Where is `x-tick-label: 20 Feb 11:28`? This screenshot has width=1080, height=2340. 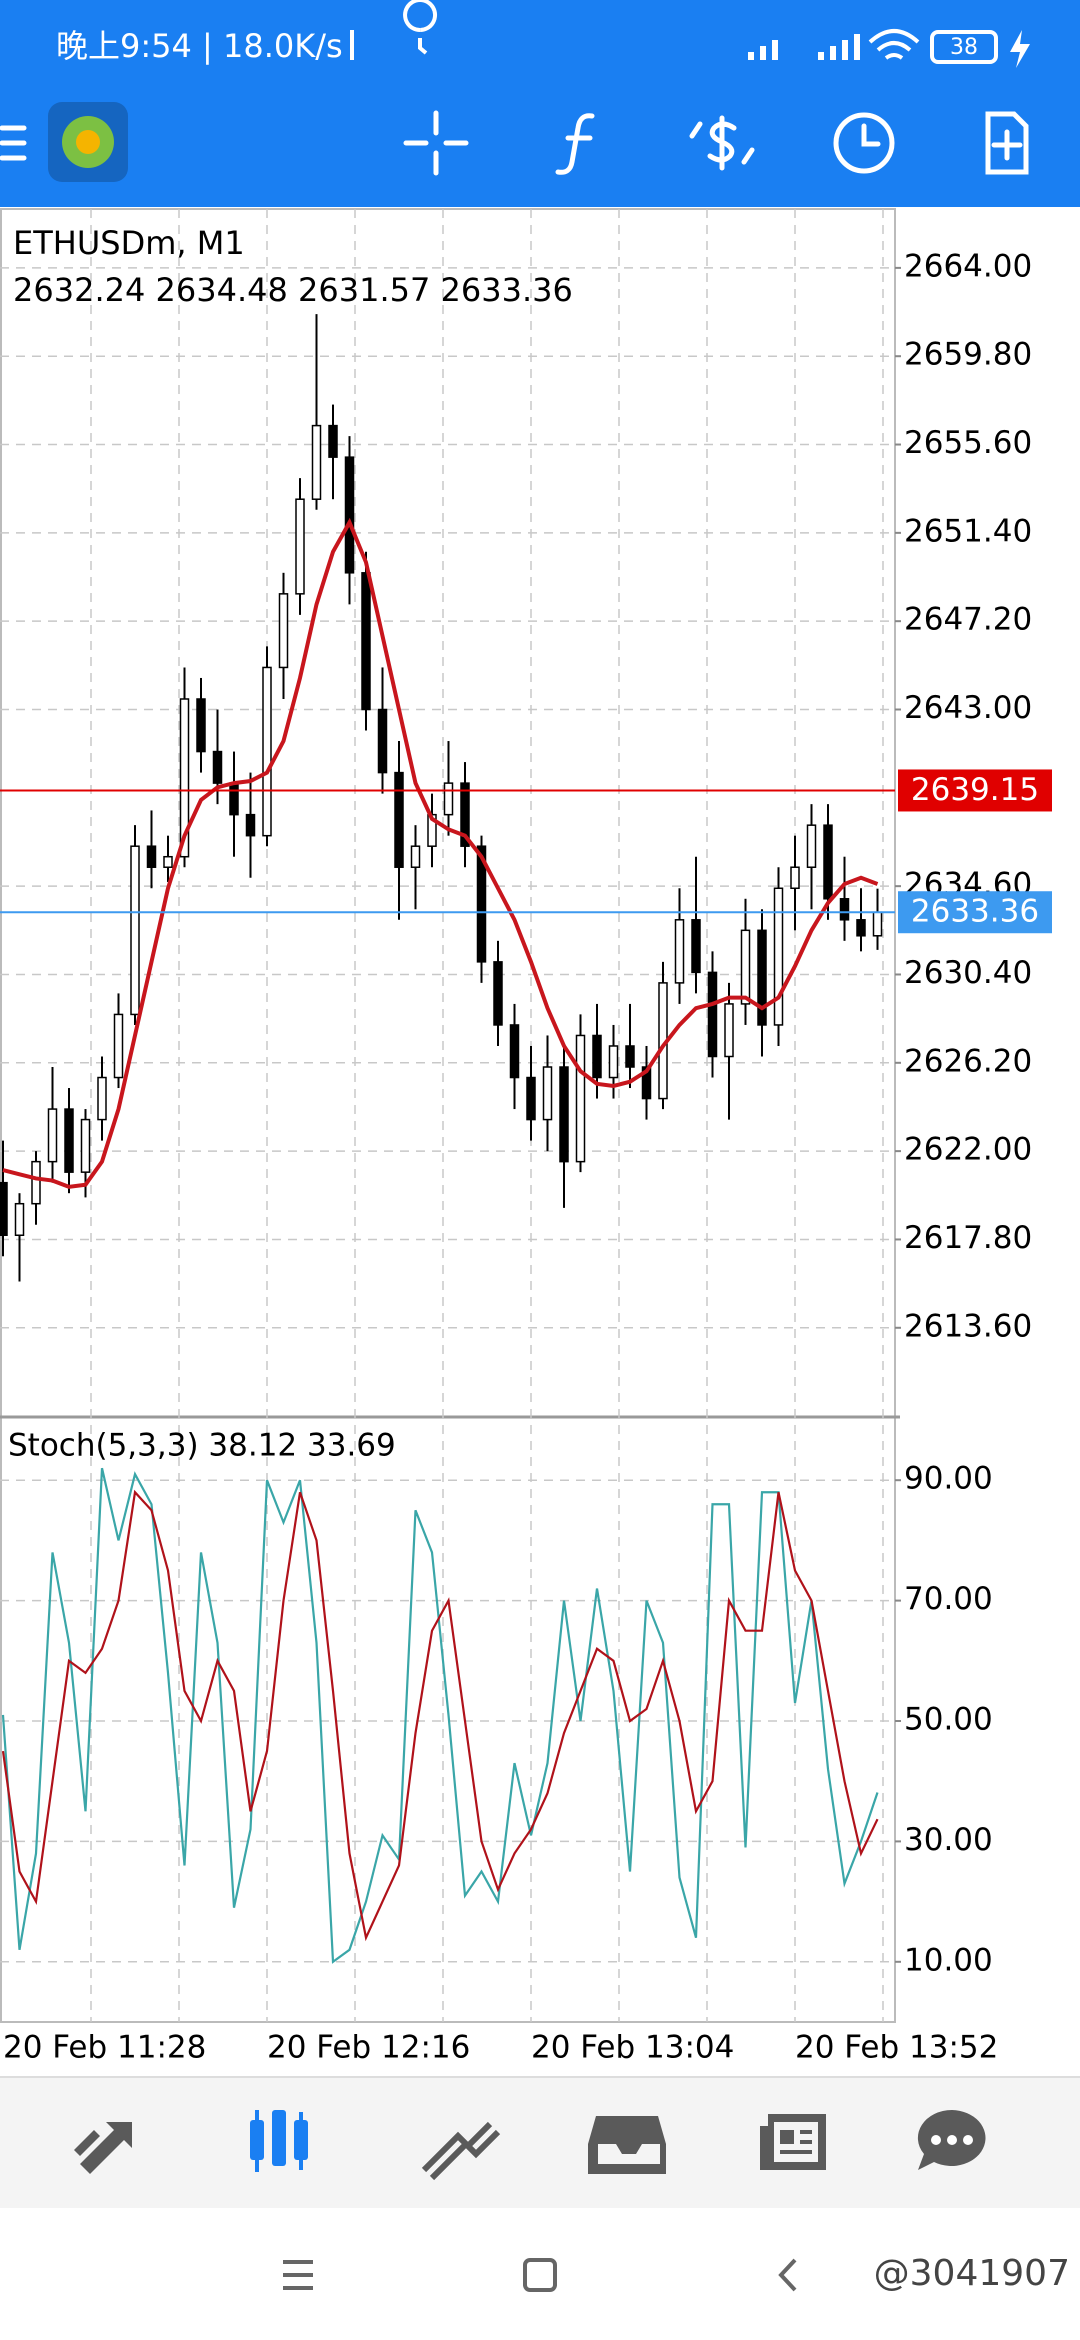
x-tick-label: 20 Feb 11:28 is located at coordinates (104, 2048).